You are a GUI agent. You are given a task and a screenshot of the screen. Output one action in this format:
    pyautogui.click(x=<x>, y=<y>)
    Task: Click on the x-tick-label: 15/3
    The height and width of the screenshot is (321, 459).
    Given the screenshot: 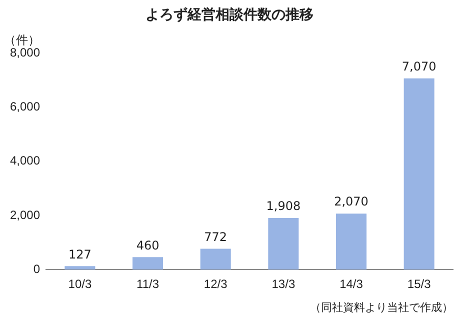 What is the action you would take?
    pyautogui.click(x=419, y=284)
    